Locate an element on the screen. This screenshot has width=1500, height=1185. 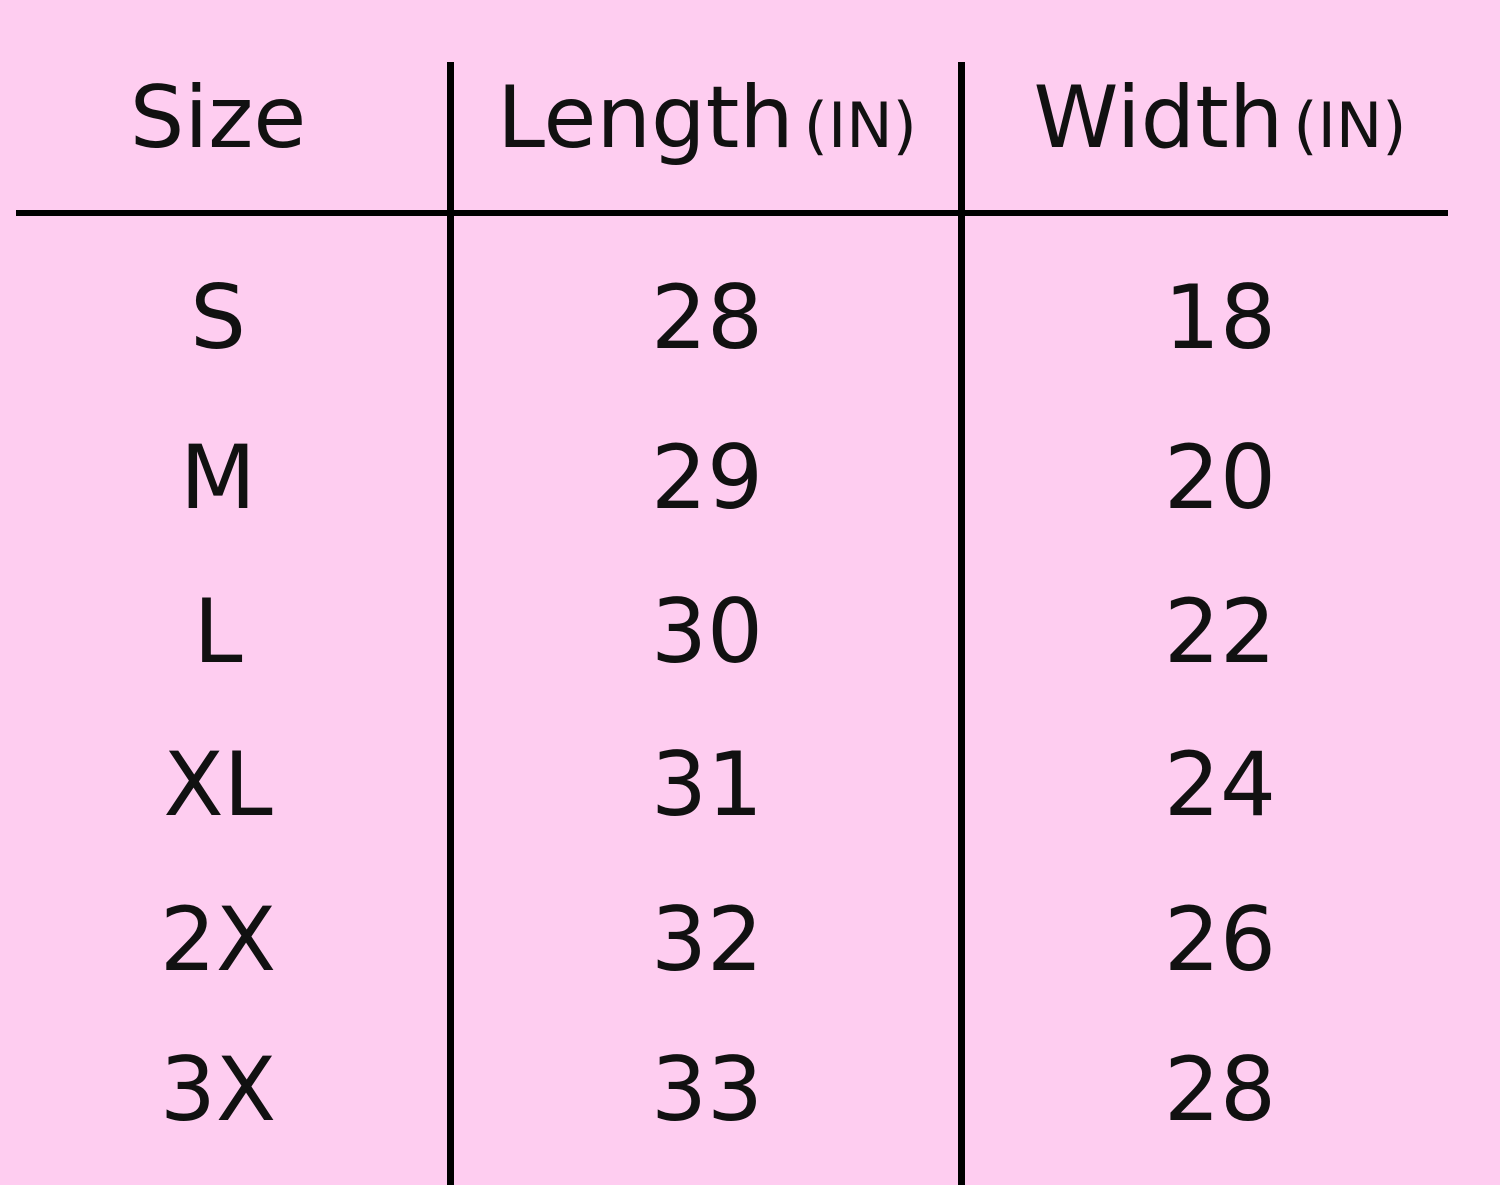
size-label: L is located at coordinates (218, 631).